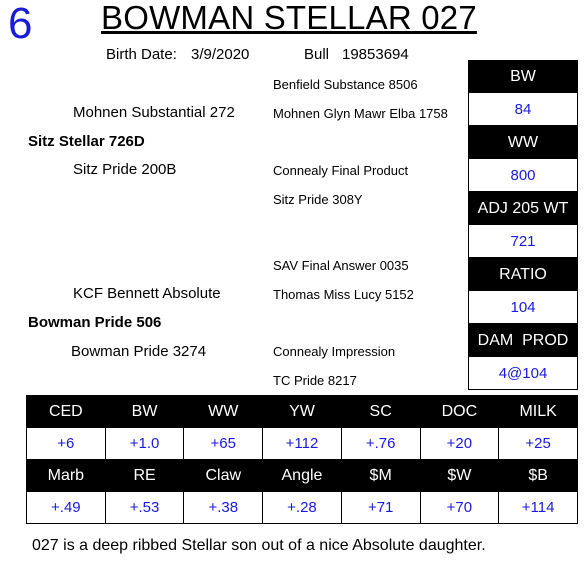 The width and height of the screenshot is (587, 565). What do you see at coordinates (141, 54) in the screenshot?
I see `birth-date-label: Birth Date:` at bounding box center [141, 54].